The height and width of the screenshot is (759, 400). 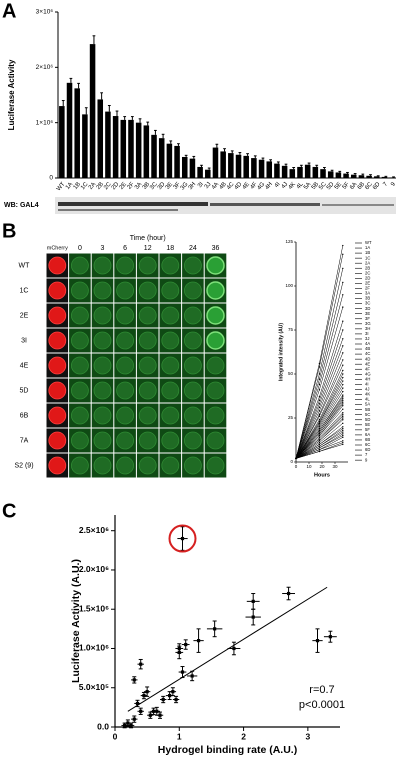 I want to click on blot-band, so click(x=118, y=210).